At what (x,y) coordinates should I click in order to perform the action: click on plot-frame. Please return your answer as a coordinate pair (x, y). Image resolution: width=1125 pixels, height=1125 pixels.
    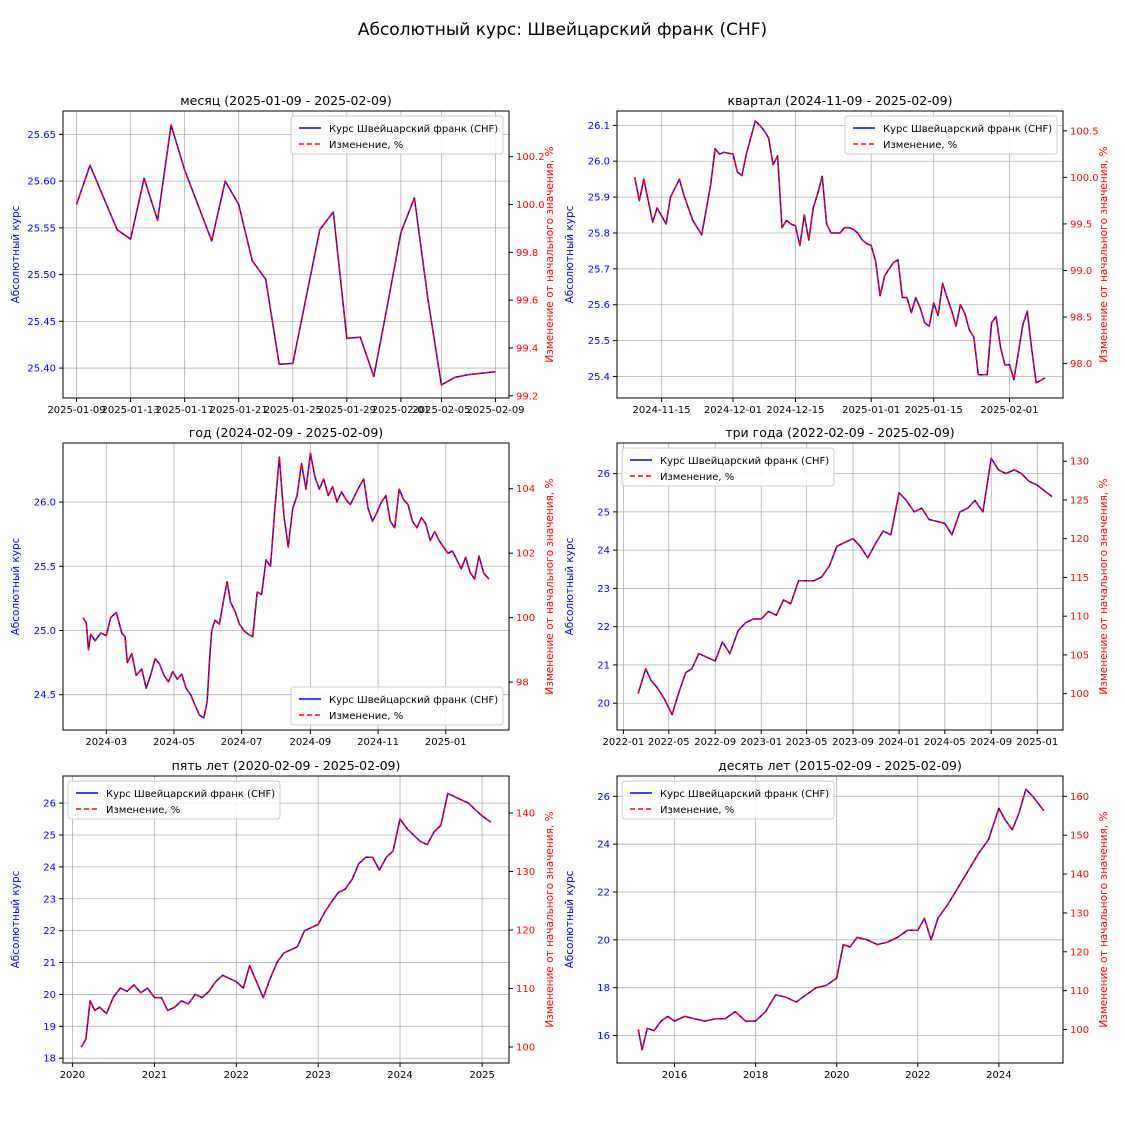
    Looking at the image, I should click on (286, 919).